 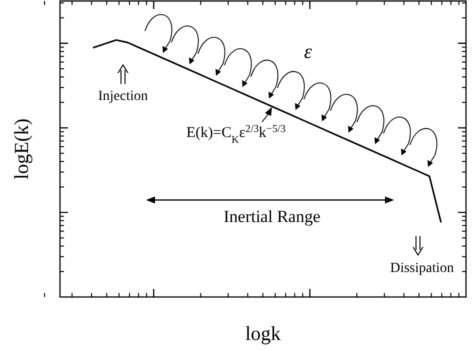 I want to click on annotation: Dissipation, so click(x=422, y=268).